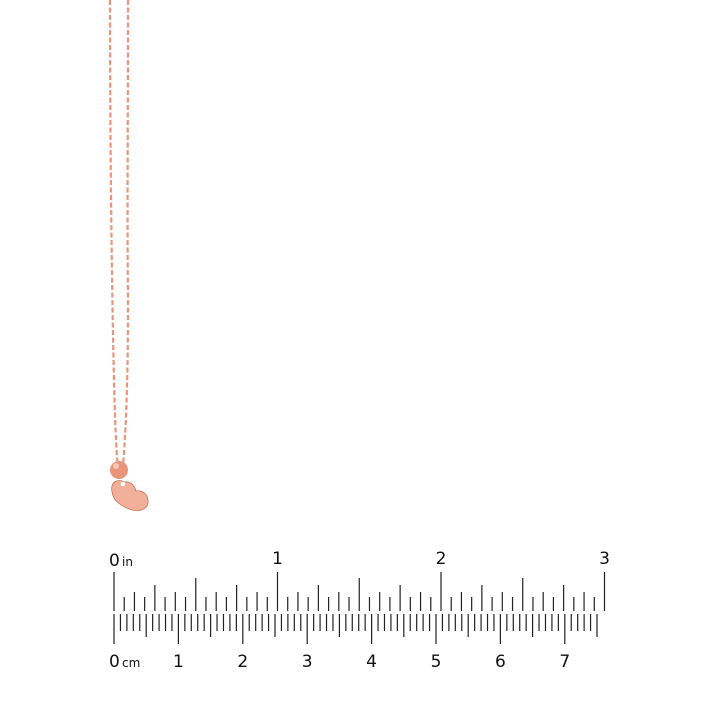 The width and height of the screenshot is (720, 720). I want to click on ruler: 0 in 1 2 30 cm 1 2 3 4 5 6 7, so click(359, 610).